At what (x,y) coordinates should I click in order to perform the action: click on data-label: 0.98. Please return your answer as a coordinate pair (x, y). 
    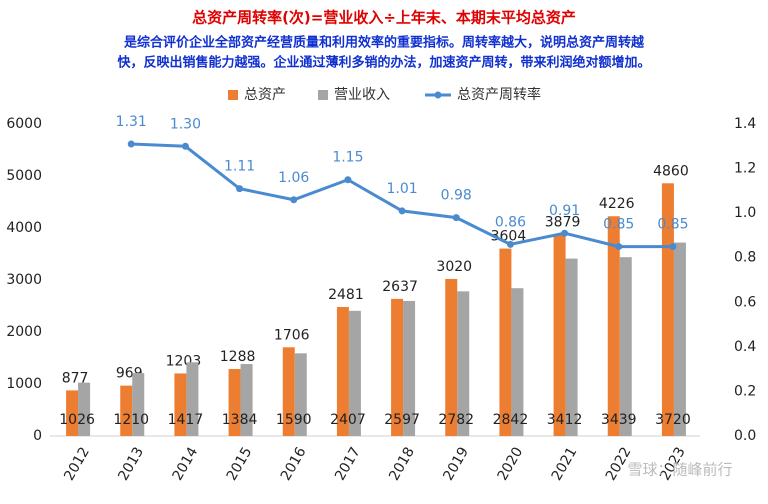
    Looking at the image, I should click on (456, 196).